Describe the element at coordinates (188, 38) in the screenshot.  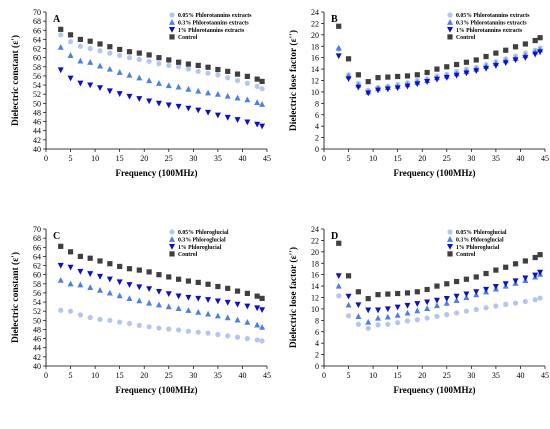
I see `legend-label: Control` at that location.